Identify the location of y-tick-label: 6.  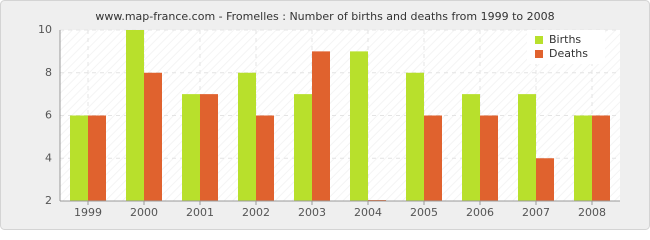
(48, 115).